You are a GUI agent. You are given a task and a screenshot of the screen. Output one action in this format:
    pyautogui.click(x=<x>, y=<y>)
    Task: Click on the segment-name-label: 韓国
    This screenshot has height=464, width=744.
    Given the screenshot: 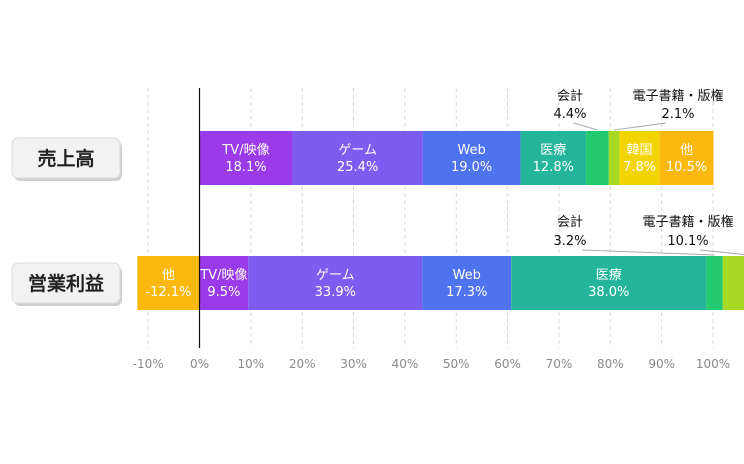 What is the action you would take?
    pyautogui.click(x=640, y=150)
    